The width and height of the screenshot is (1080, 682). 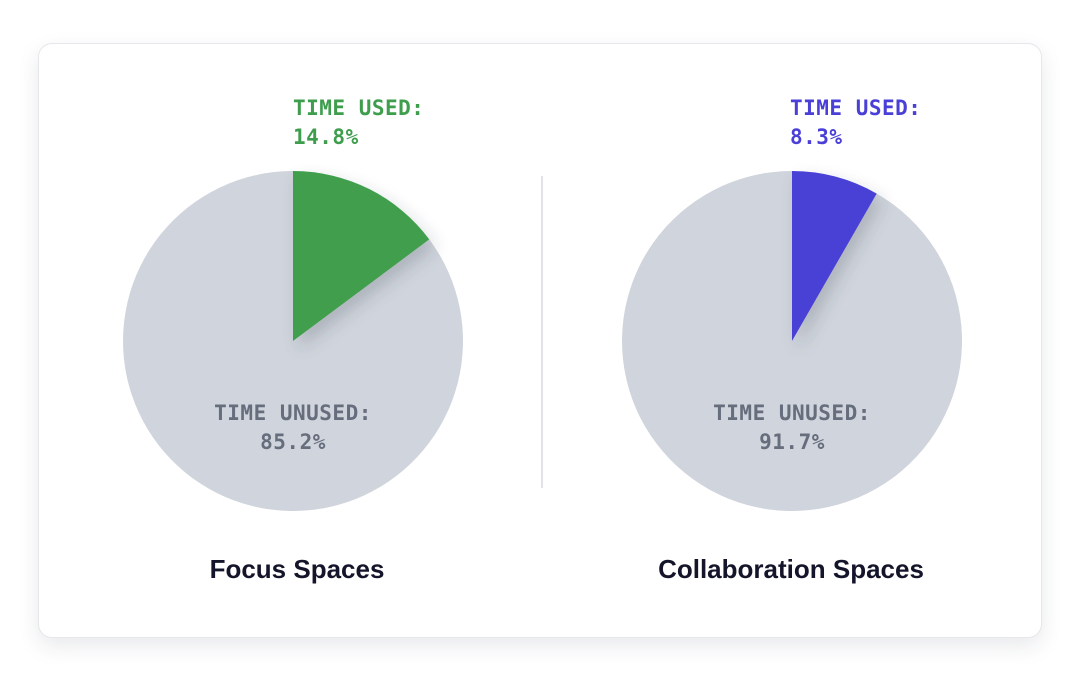 What do you see at coordinates (358, 123) in the screenshot?
I see `focus-used-label: TIME USED: 14.8%` at bounding box center [358, 123].